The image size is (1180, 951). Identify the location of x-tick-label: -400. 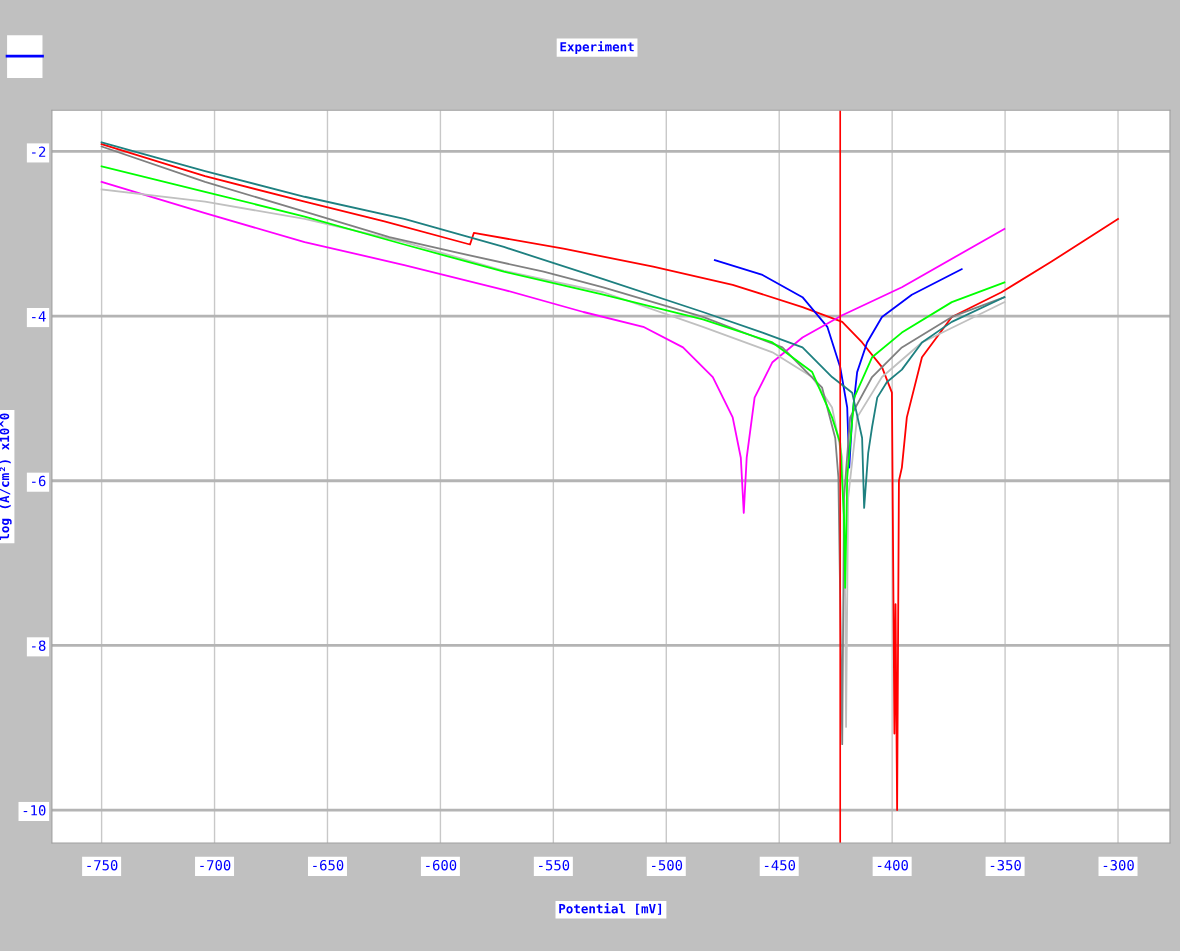
(892, 865).